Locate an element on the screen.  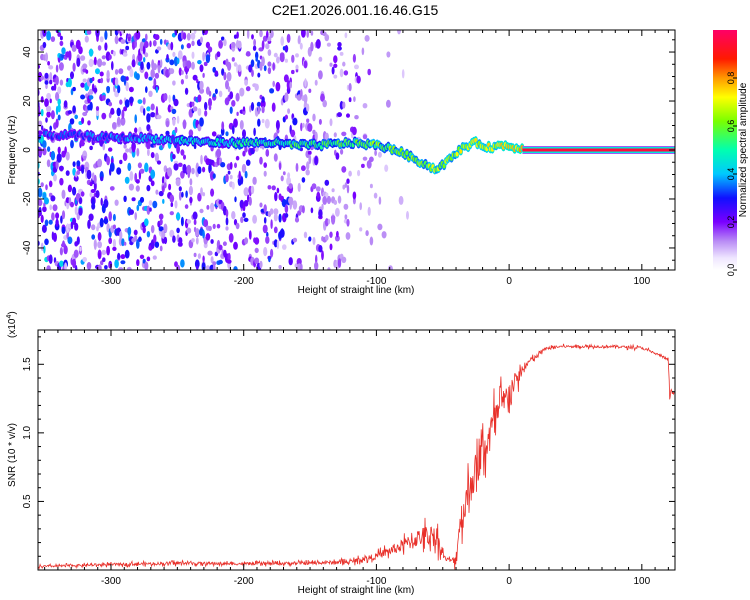
colorbar-label: Normalized spectral amplitude is located at coordinates (743, 149).